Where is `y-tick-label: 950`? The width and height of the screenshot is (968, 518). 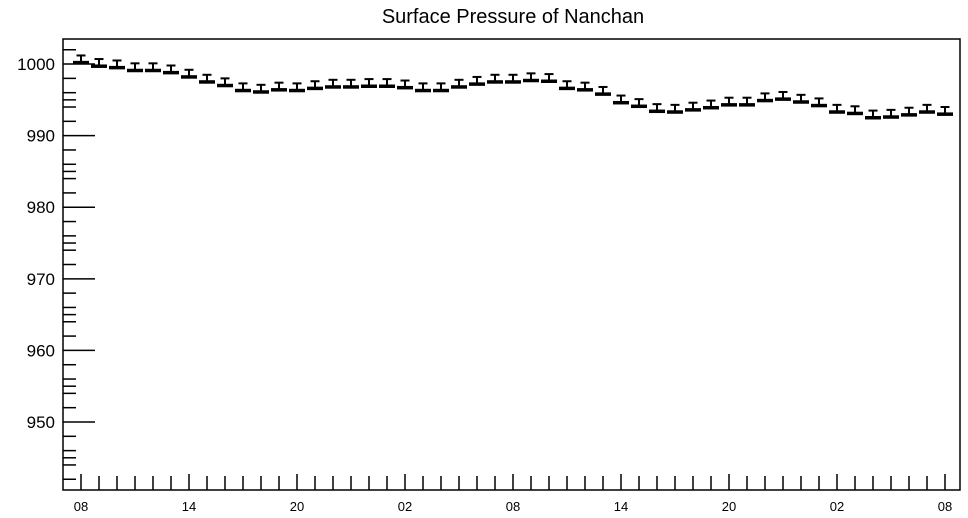 y-tick-label: 950 is located at coordinates (41, 422).